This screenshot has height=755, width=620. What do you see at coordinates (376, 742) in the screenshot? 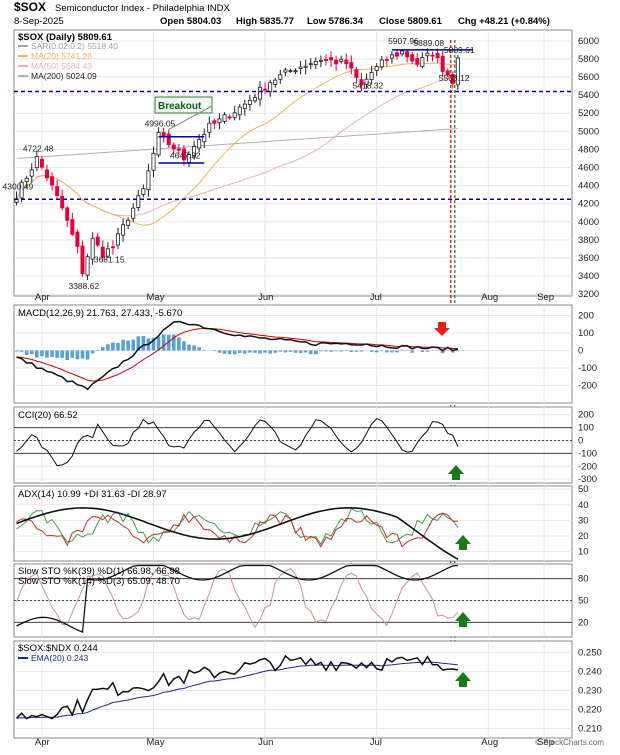
I see `month-label-bottom: Jul` at bounding box center [376, 742].